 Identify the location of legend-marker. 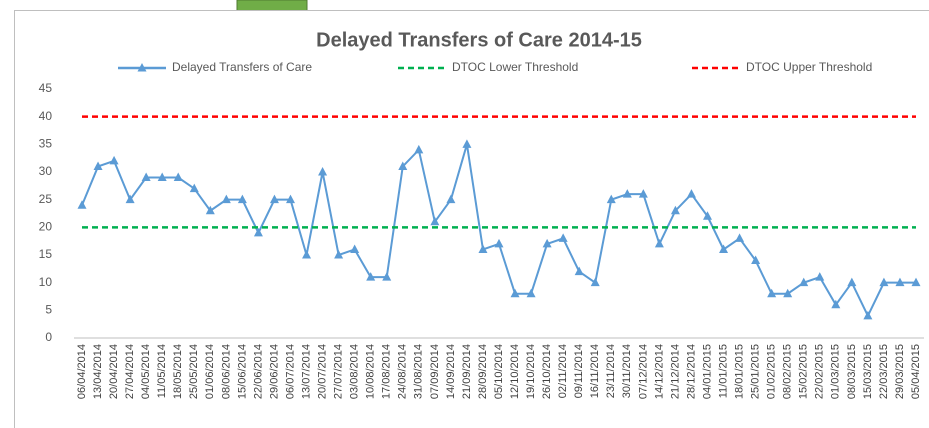
(142, 67).